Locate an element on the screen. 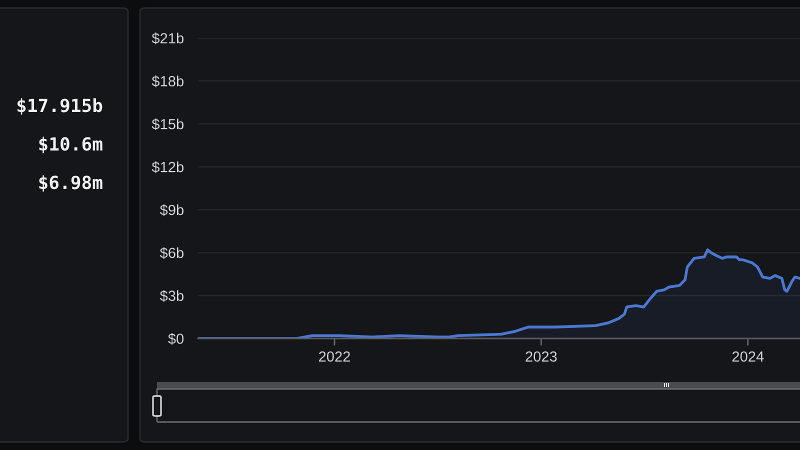 The height and width of the screenshot is (450, 800). text: $10.6m is located at coordinates (70, 145).